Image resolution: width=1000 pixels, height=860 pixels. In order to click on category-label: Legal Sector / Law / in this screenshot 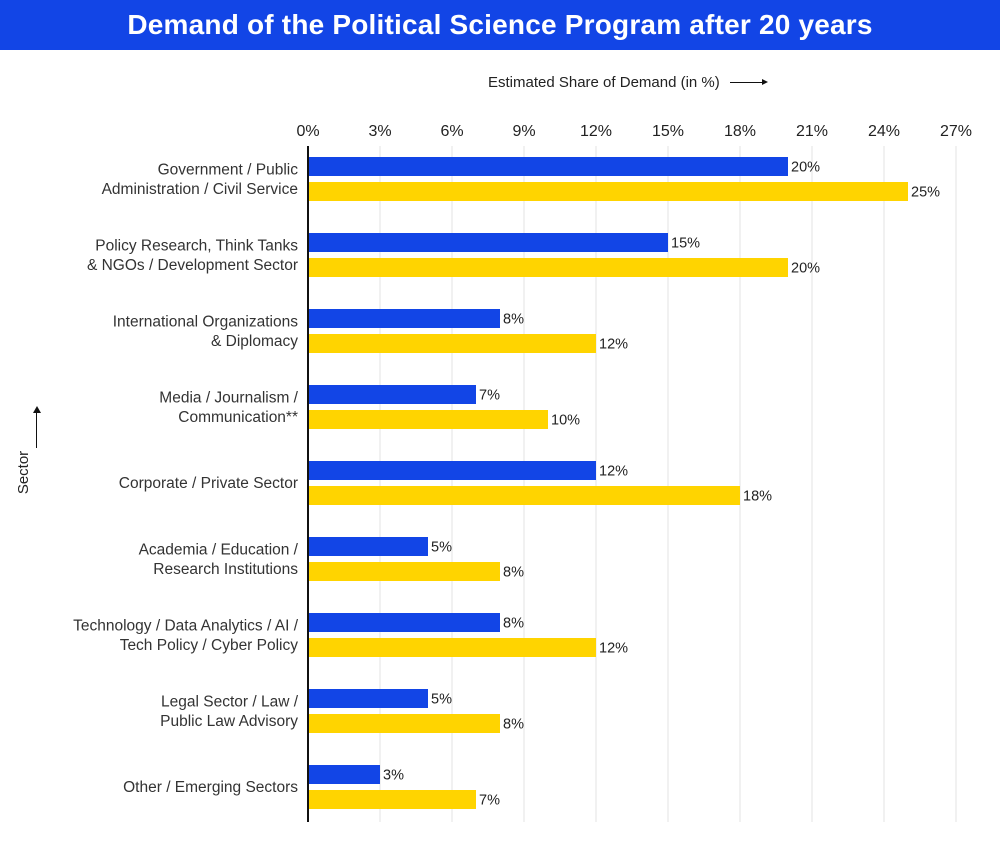, I will do `click(230, 701)`.